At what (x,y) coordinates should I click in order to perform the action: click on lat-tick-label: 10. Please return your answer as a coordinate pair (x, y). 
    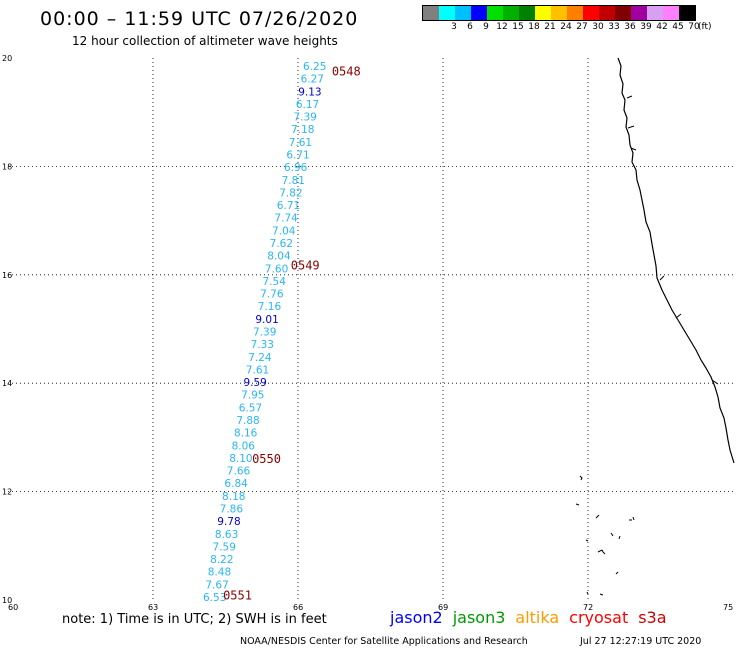
    Looking at the image, I should click on (7, 600).